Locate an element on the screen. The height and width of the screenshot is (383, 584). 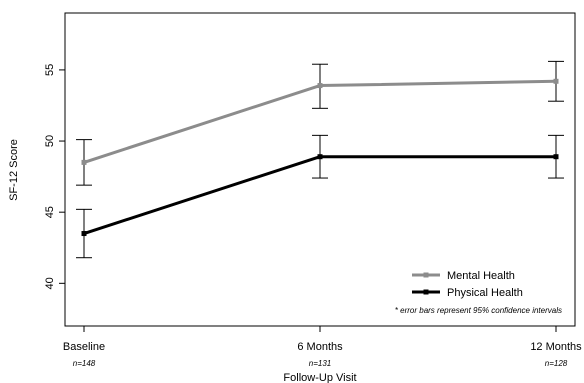
legend-marker-physical-health is located at coordinates (426, 292).